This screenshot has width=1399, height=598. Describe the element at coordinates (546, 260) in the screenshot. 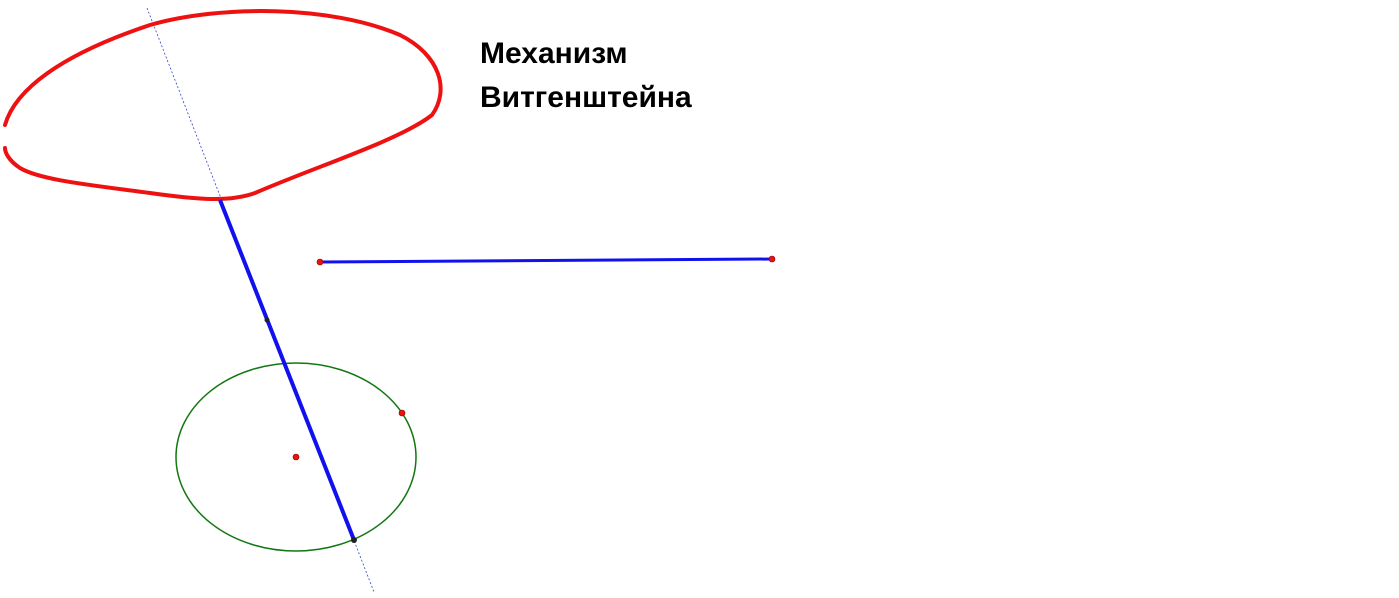

I see `segment` at that location.